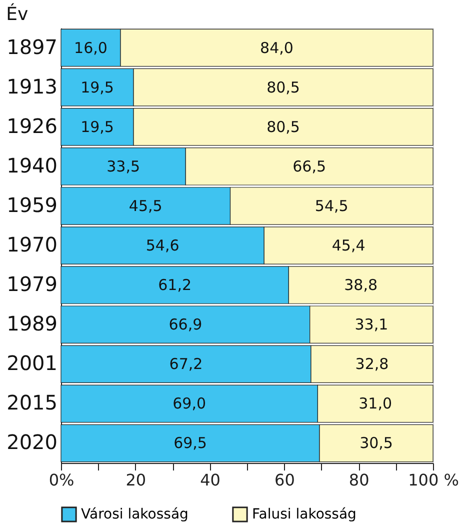  What do you see at coordinates (32, 442) in the screenshot?
I see `y-tick-label: 2020` at bounding box center [32, 442].